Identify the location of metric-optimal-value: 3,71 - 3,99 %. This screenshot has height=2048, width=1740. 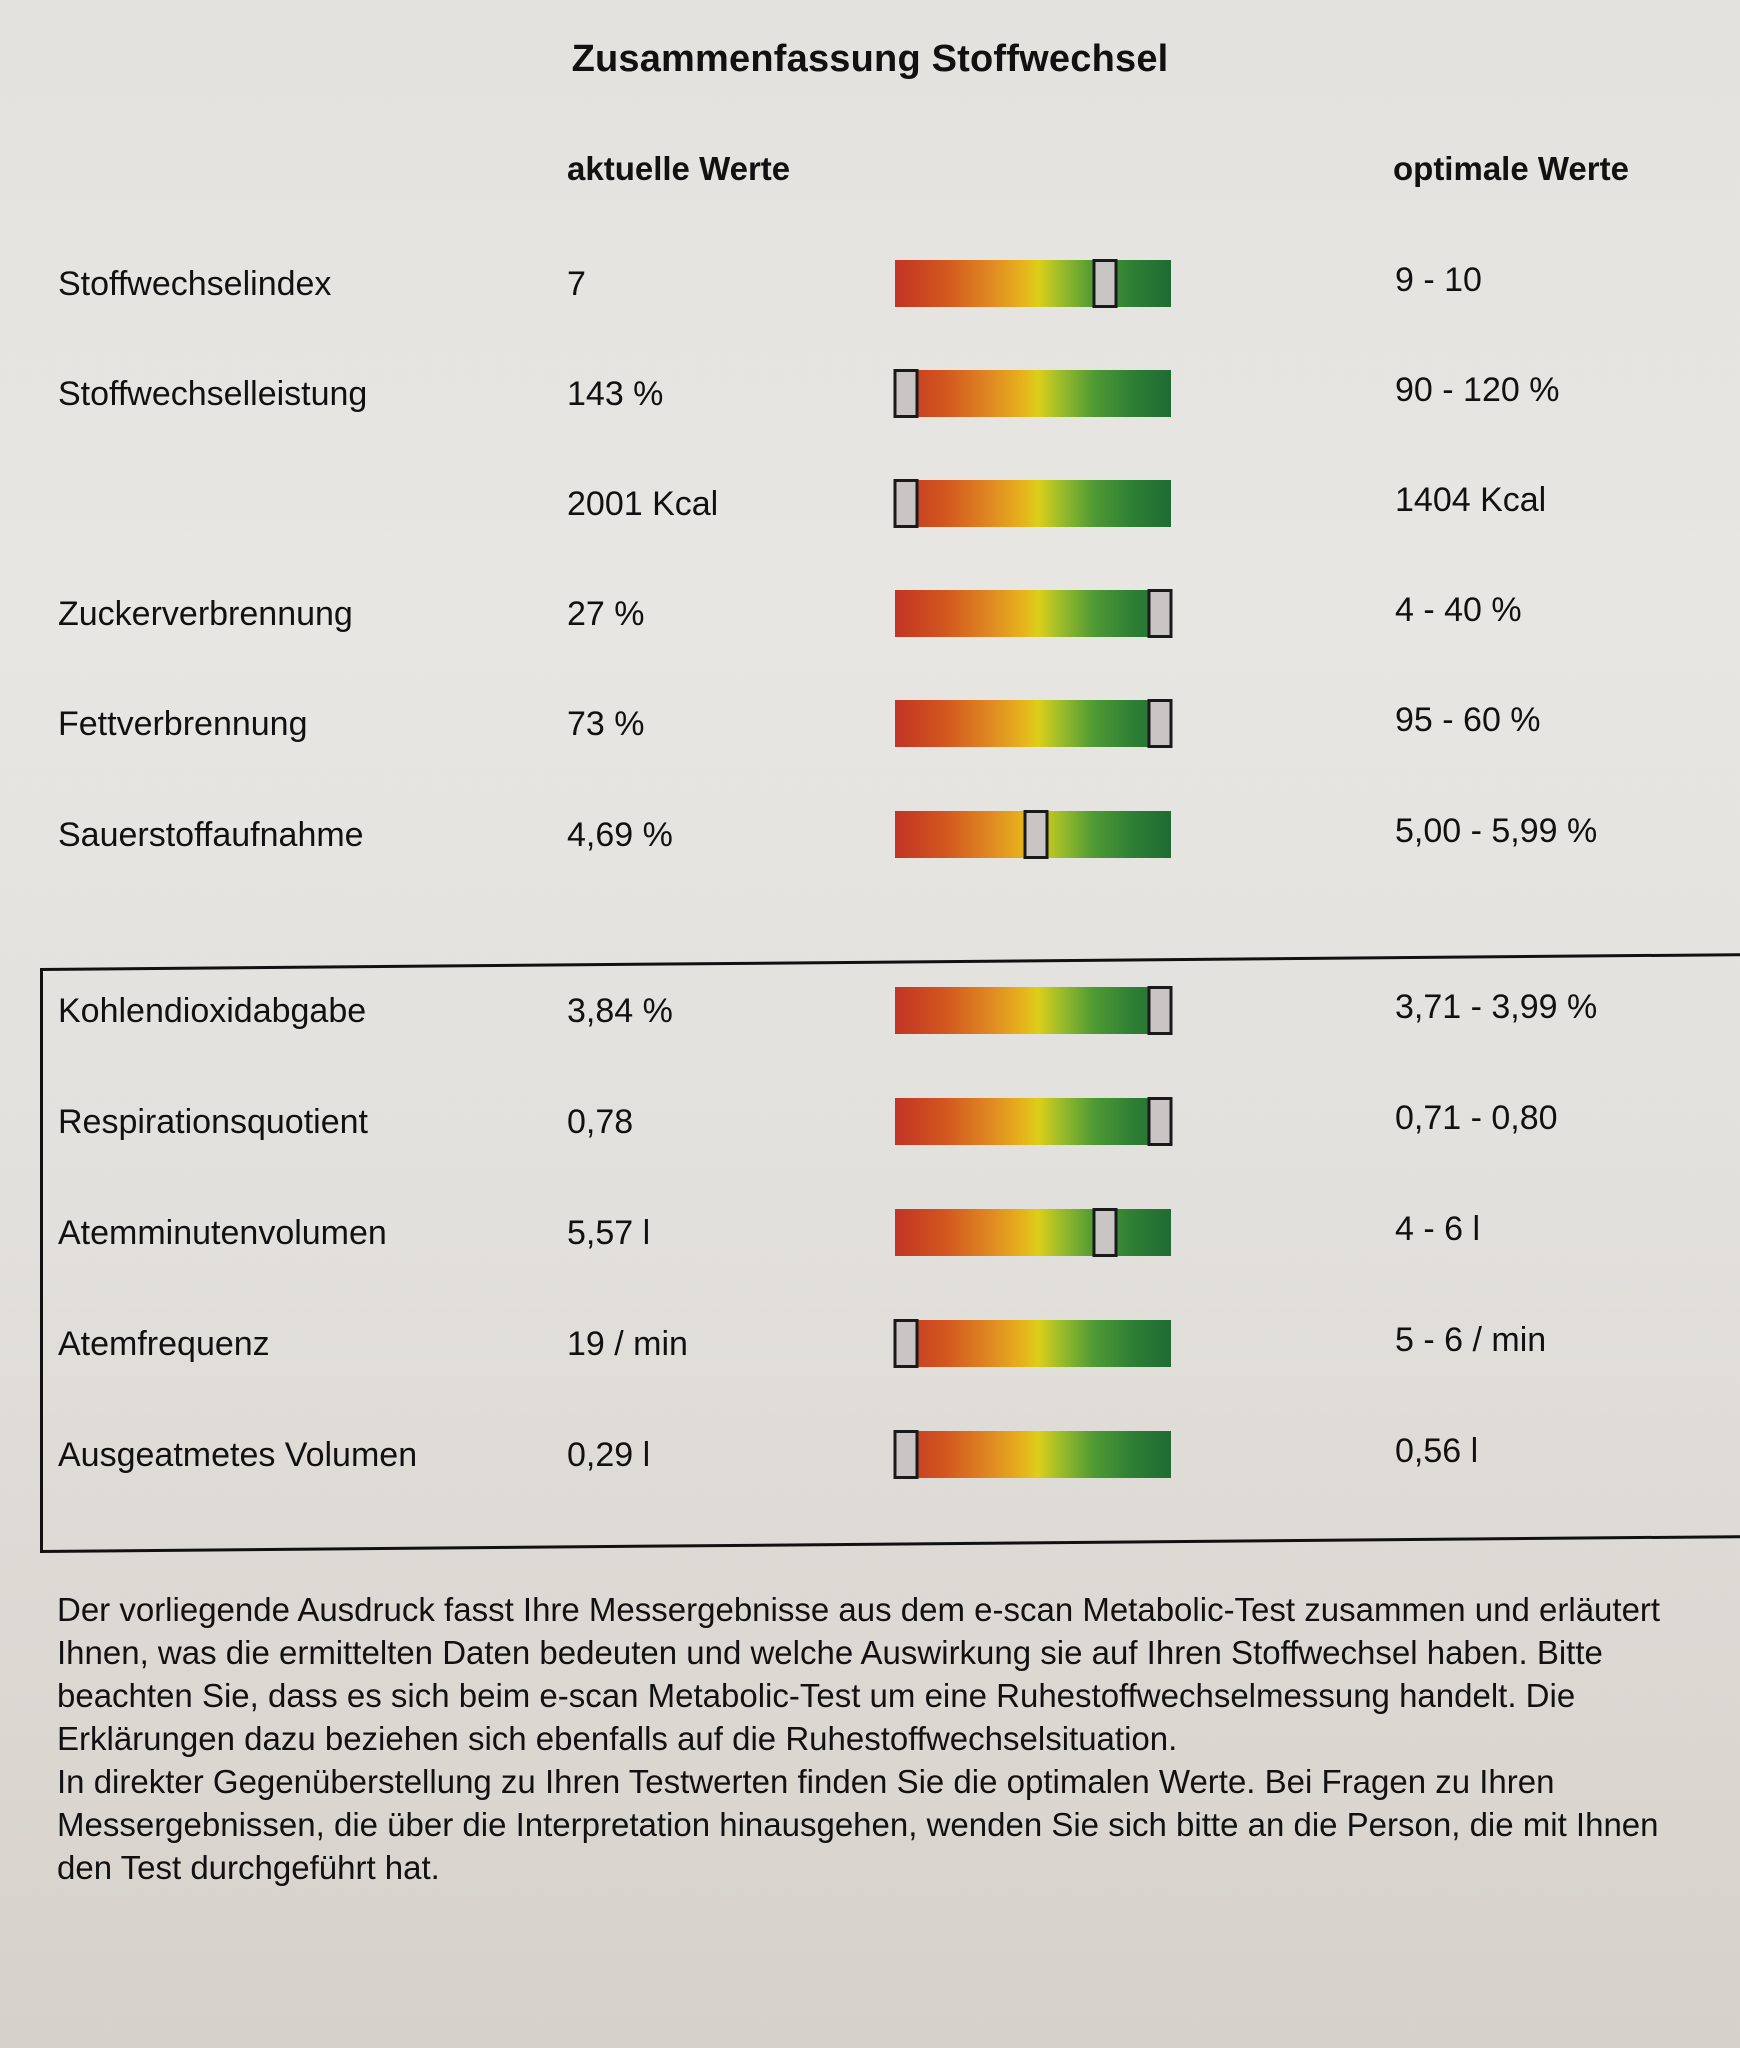
(1496, 1007).